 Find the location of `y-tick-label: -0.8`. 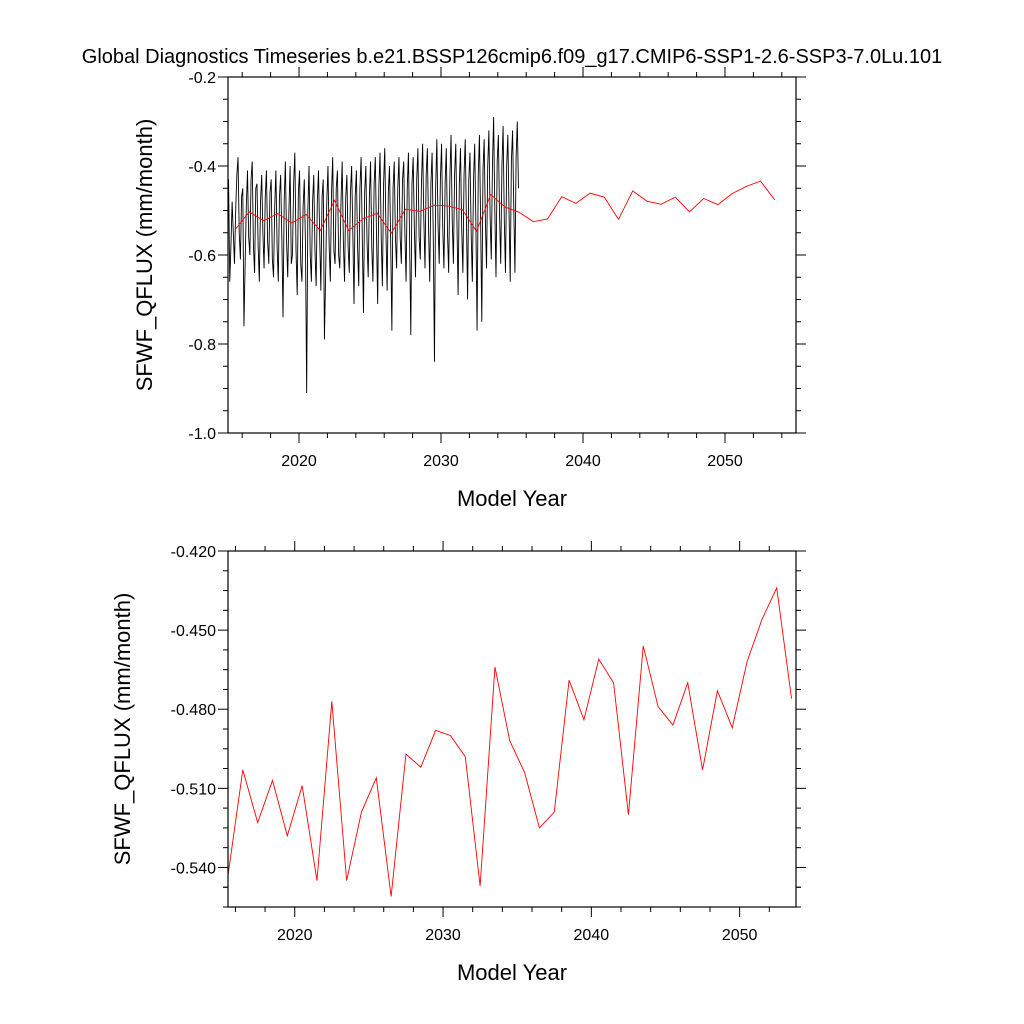

y-tick-label: -0.8 is located at coordinates (202, 345).